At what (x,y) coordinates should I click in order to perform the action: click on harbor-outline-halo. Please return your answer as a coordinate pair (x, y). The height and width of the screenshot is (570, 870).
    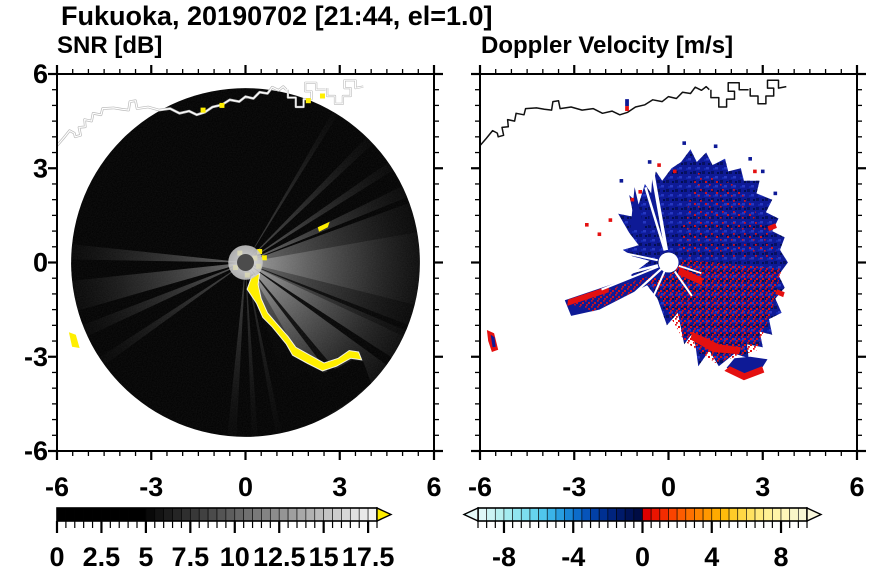
    Looking at the image, I should click on (345, 92).